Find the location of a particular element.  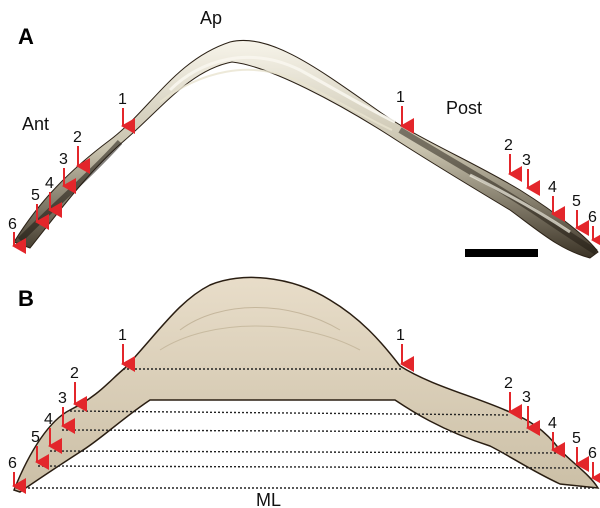

label-ap: Ap is located at coordinates (211, 18).